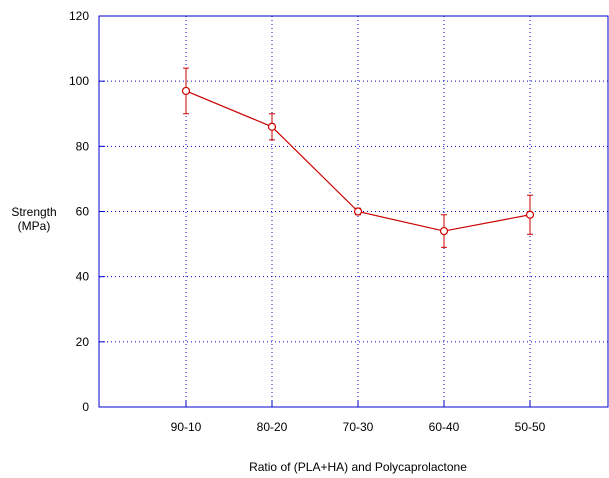  I want to click on x-tick-label: 90-10, so click(186, 427).